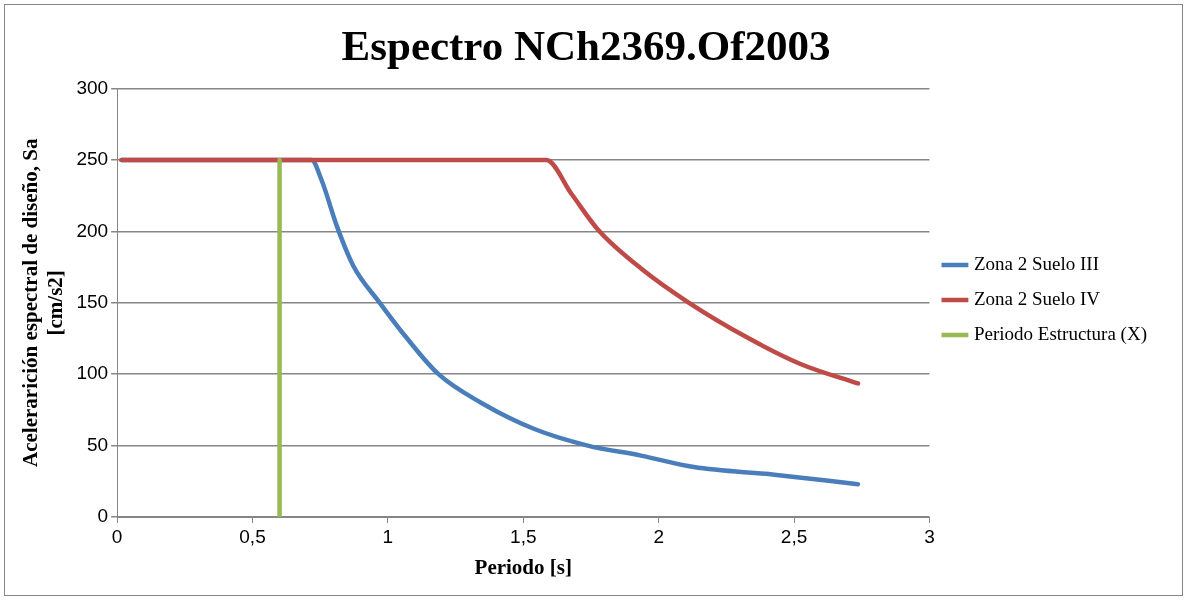 The height and width of the screenshot is (602, 1189). I want to click on x-axis-title: Periodo [s], so click(523, 566).